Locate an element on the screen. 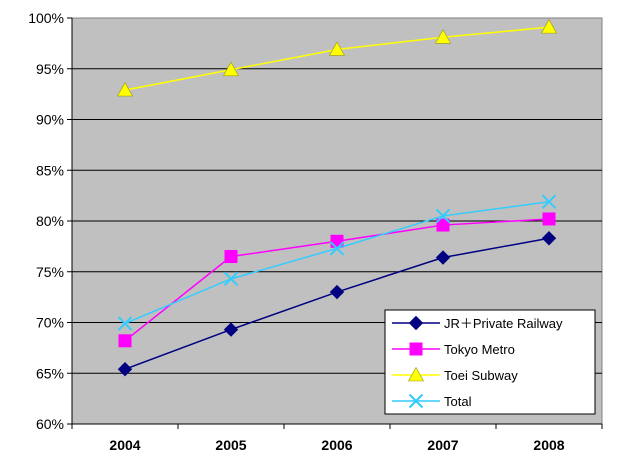 This screenshot has height=458, width=619. y-tick-label: 85% is located at coordinates (50, 170).